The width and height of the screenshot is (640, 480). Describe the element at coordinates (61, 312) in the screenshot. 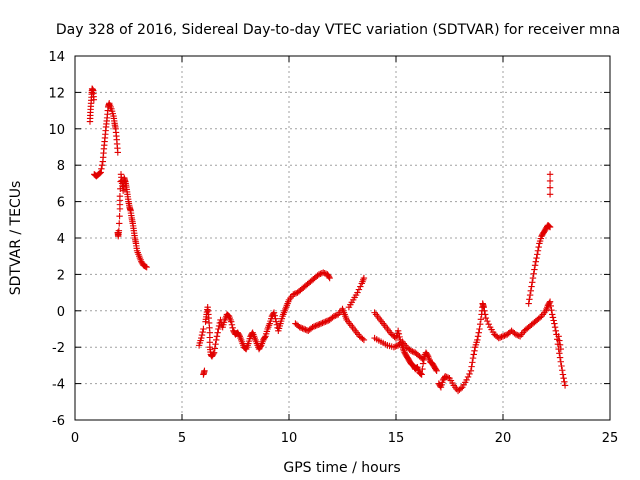

I see `y-tick-label: 0` at that location.